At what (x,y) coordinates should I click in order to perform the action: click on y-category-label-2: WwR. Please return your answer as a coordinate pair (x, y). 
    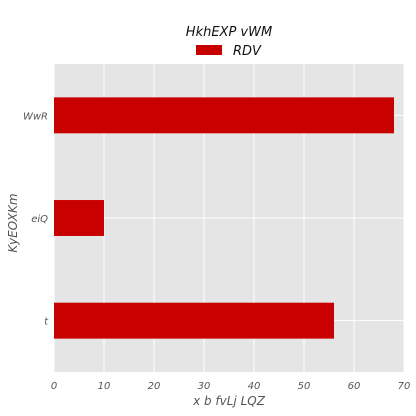
    Looking at the image, I should click on (35, 116).